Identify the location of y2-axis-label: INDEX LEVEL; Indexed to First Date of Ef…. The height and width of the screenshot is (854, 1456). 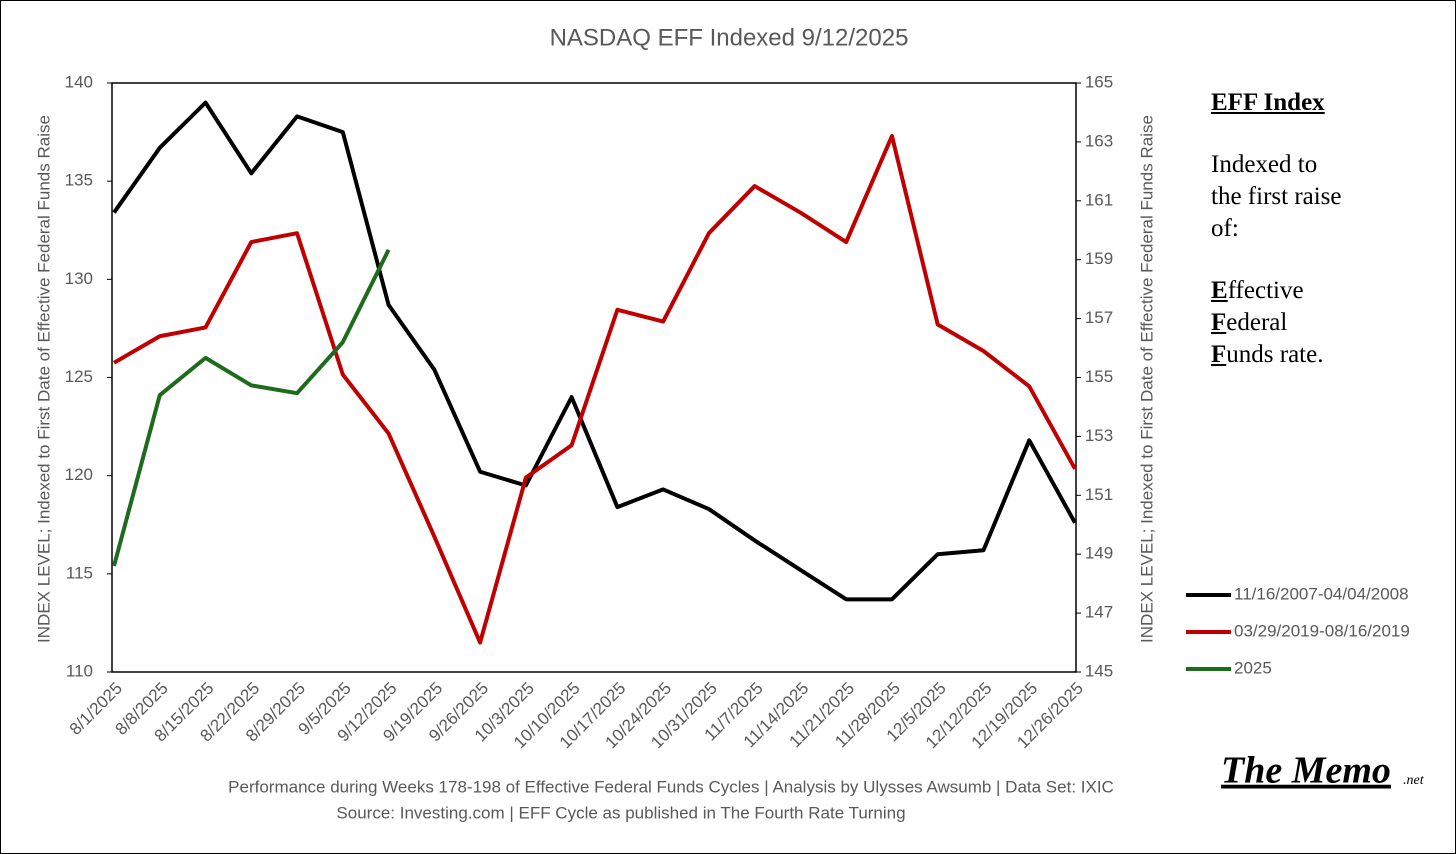
(1146, 379).